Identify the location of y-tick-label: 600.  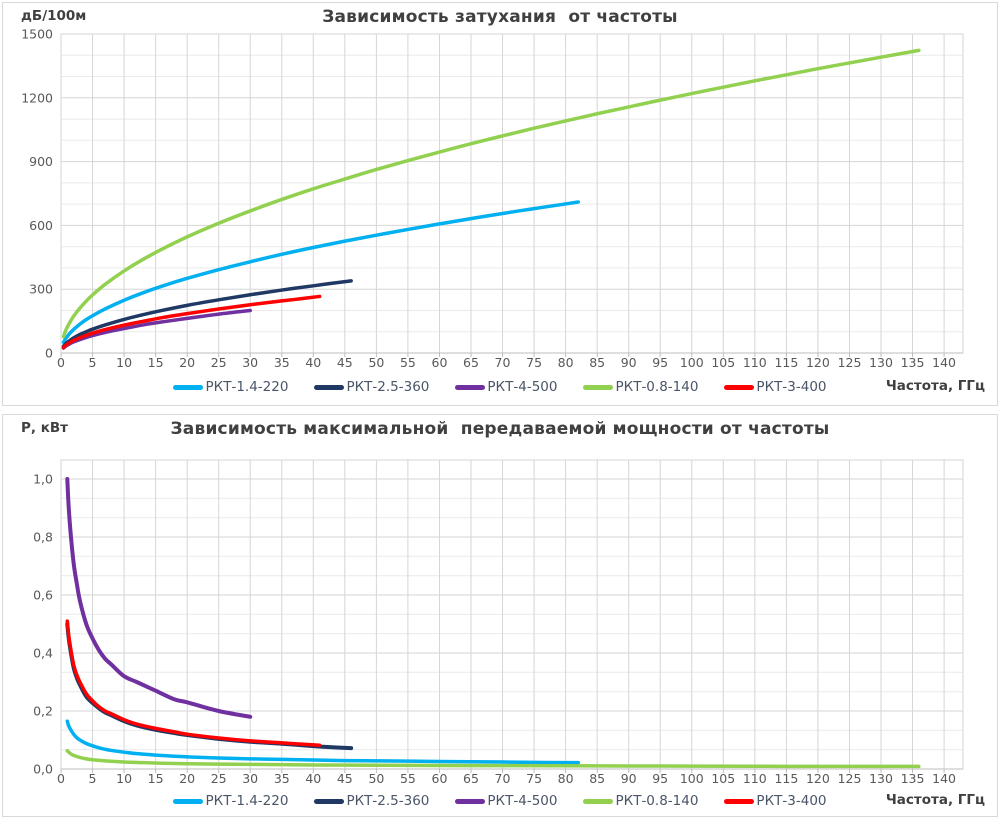
(41, 225).